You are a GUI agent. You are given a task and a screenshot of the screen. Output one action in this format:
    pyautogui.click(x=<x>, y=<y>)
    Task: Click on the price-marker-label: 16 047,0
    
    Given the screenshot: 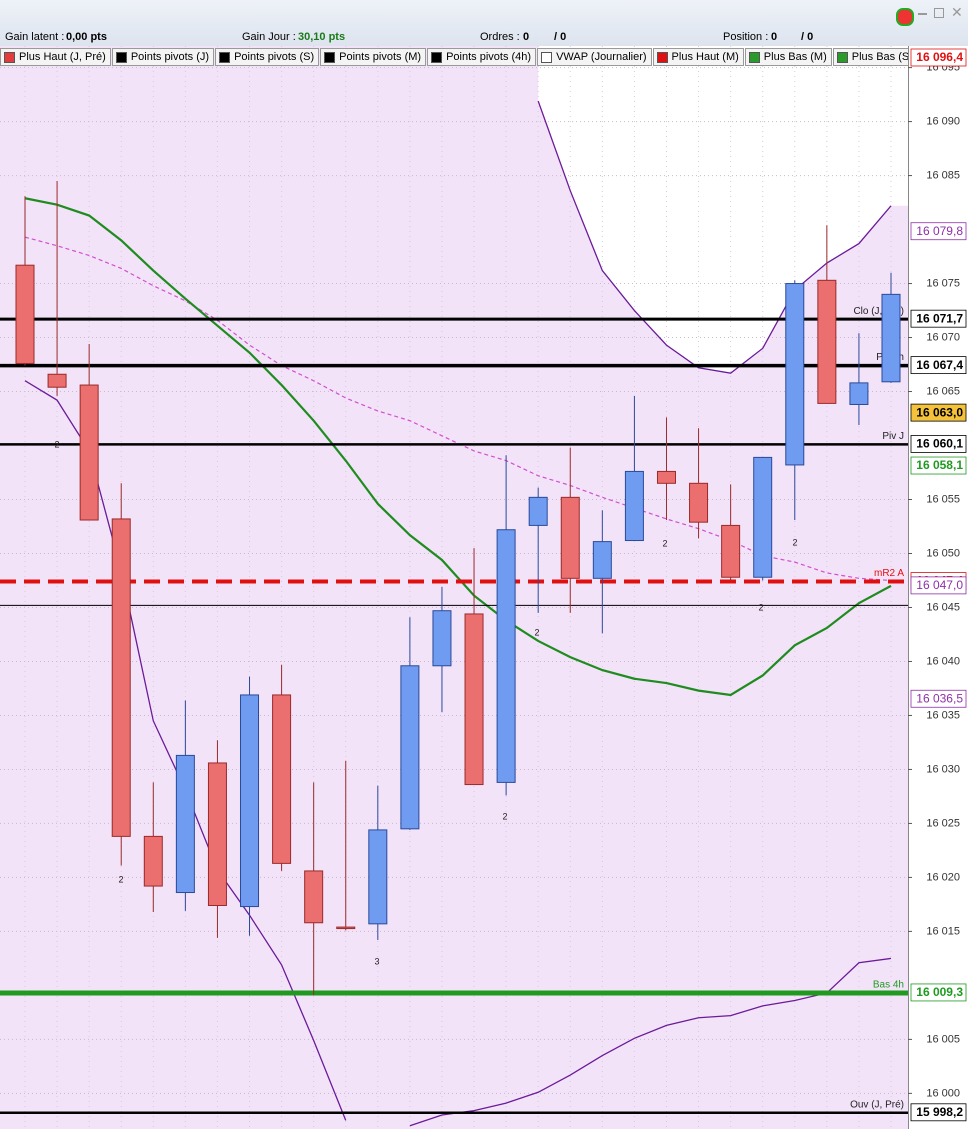 What is the action you would take?
    pyautogui.click(x=939, y=585)
    